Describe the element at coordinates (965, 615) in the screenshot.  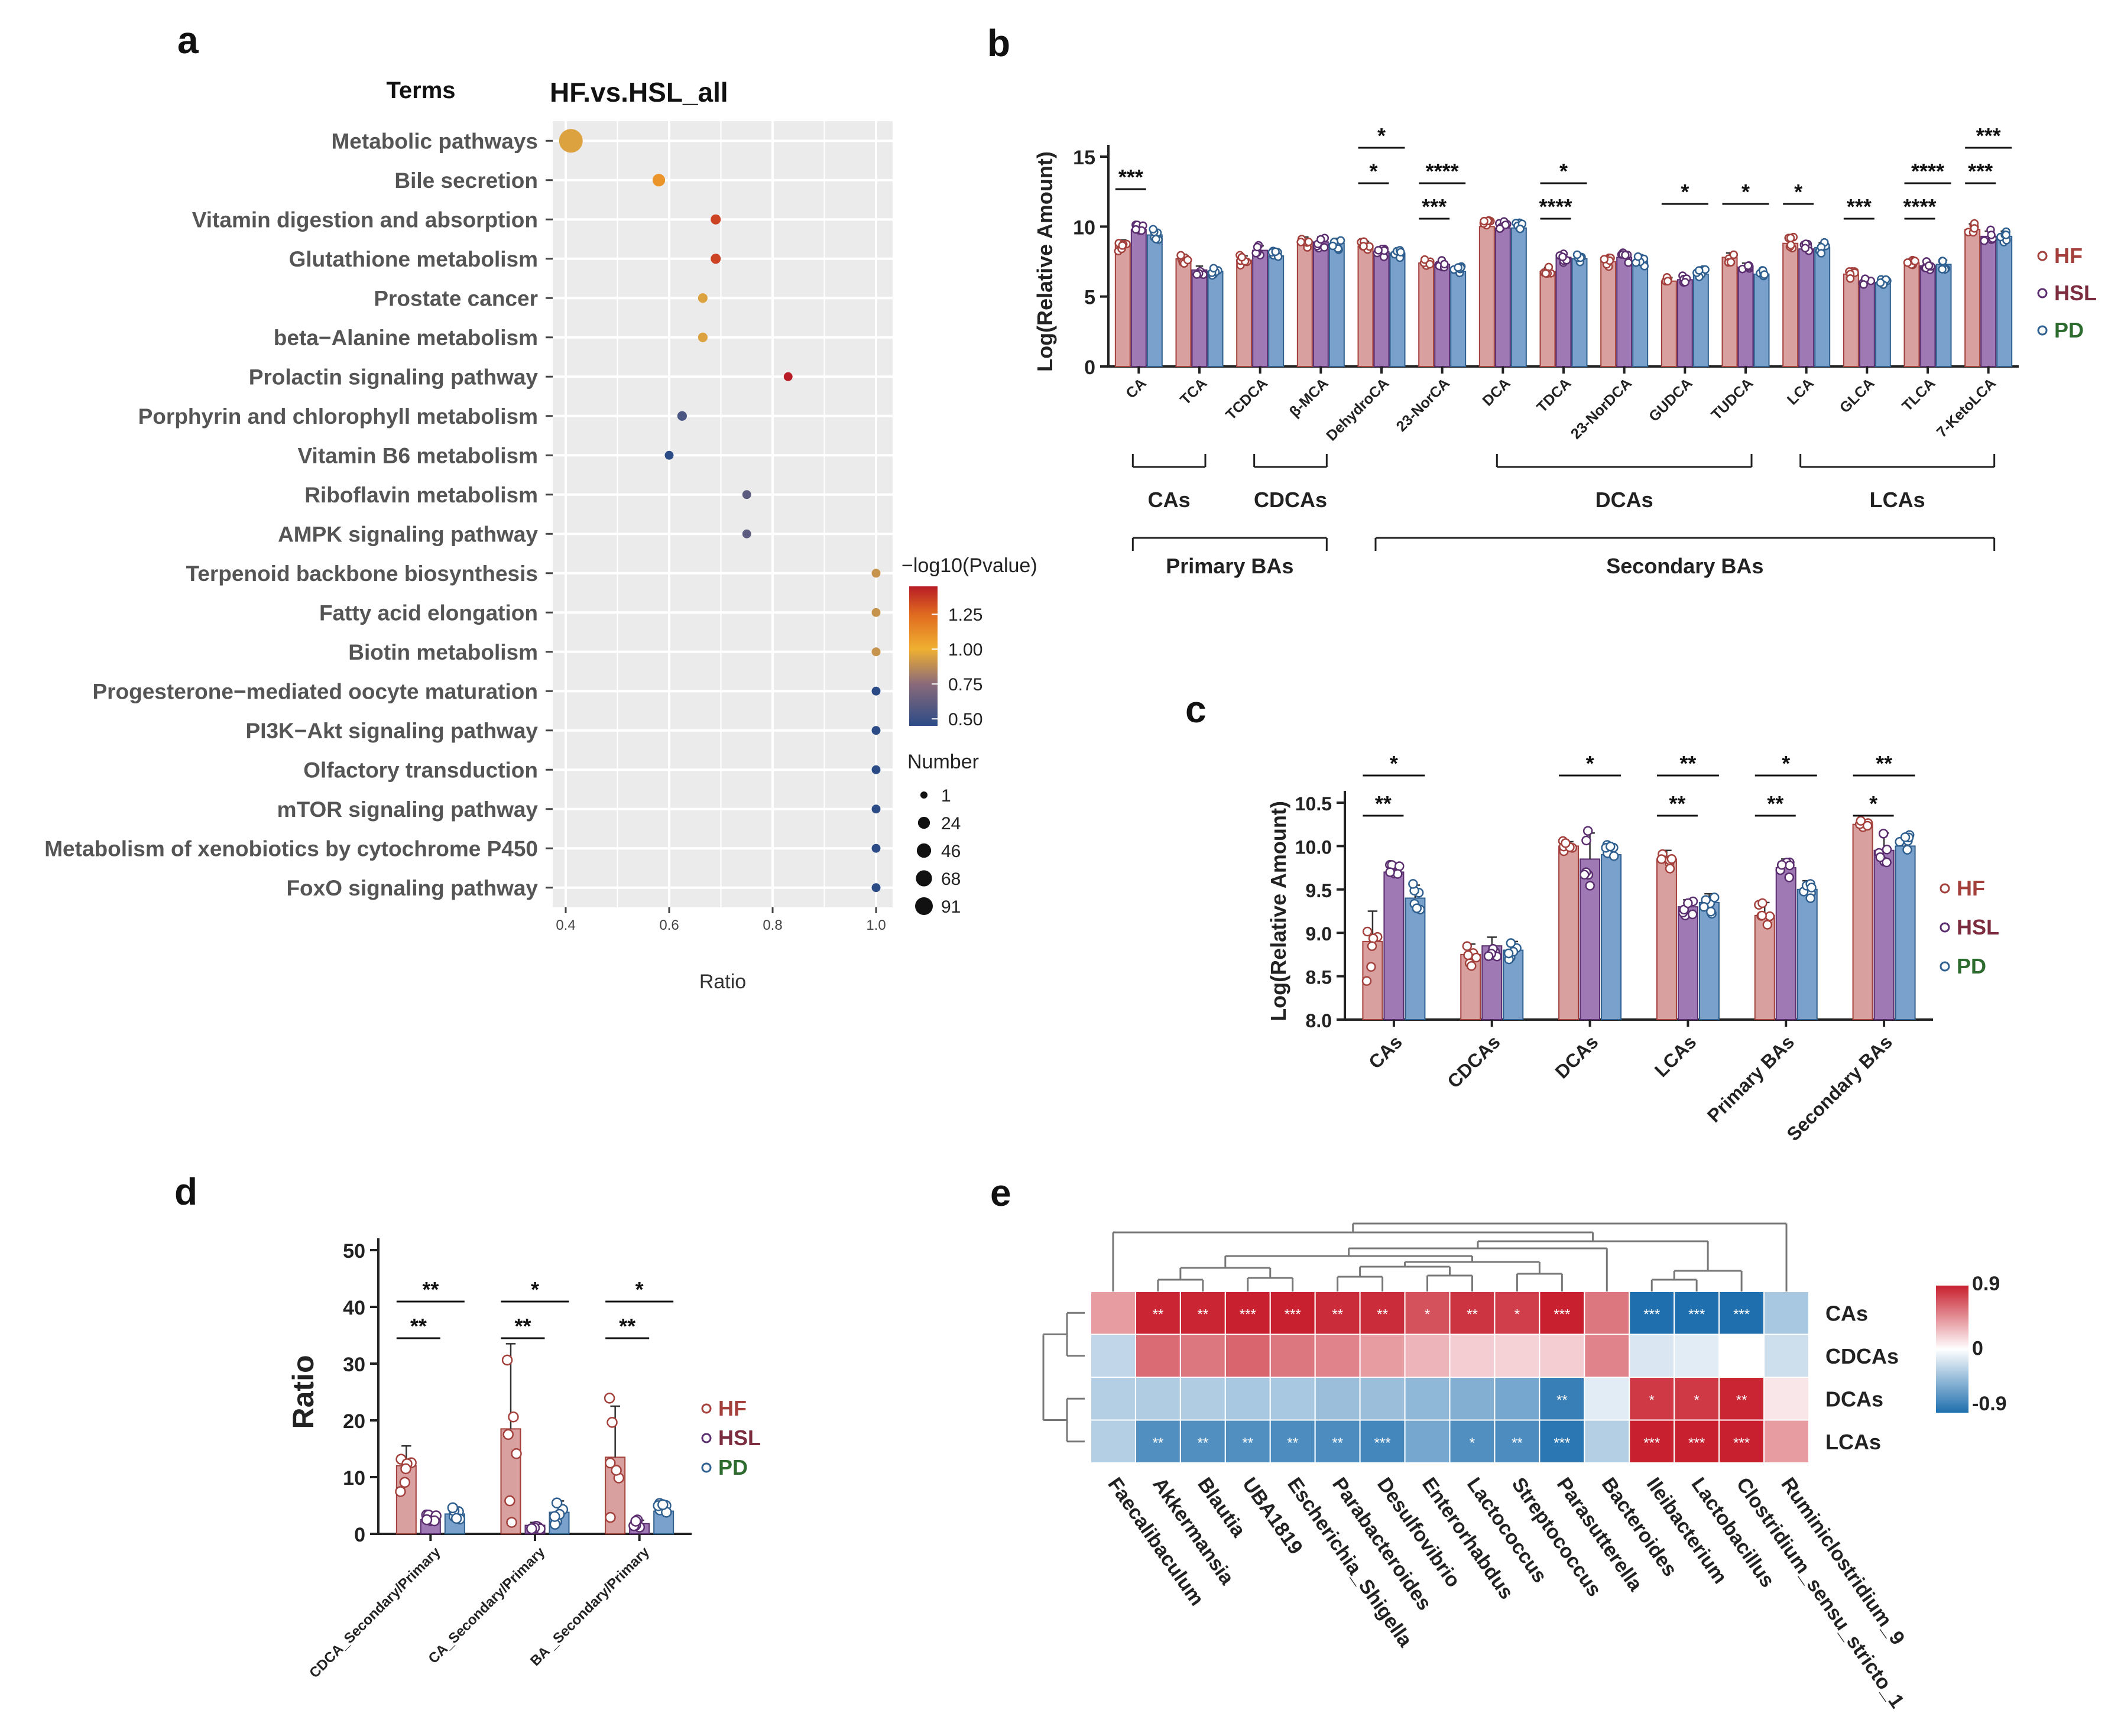
I see `colorbar-tick-label: 1.25` at that location.